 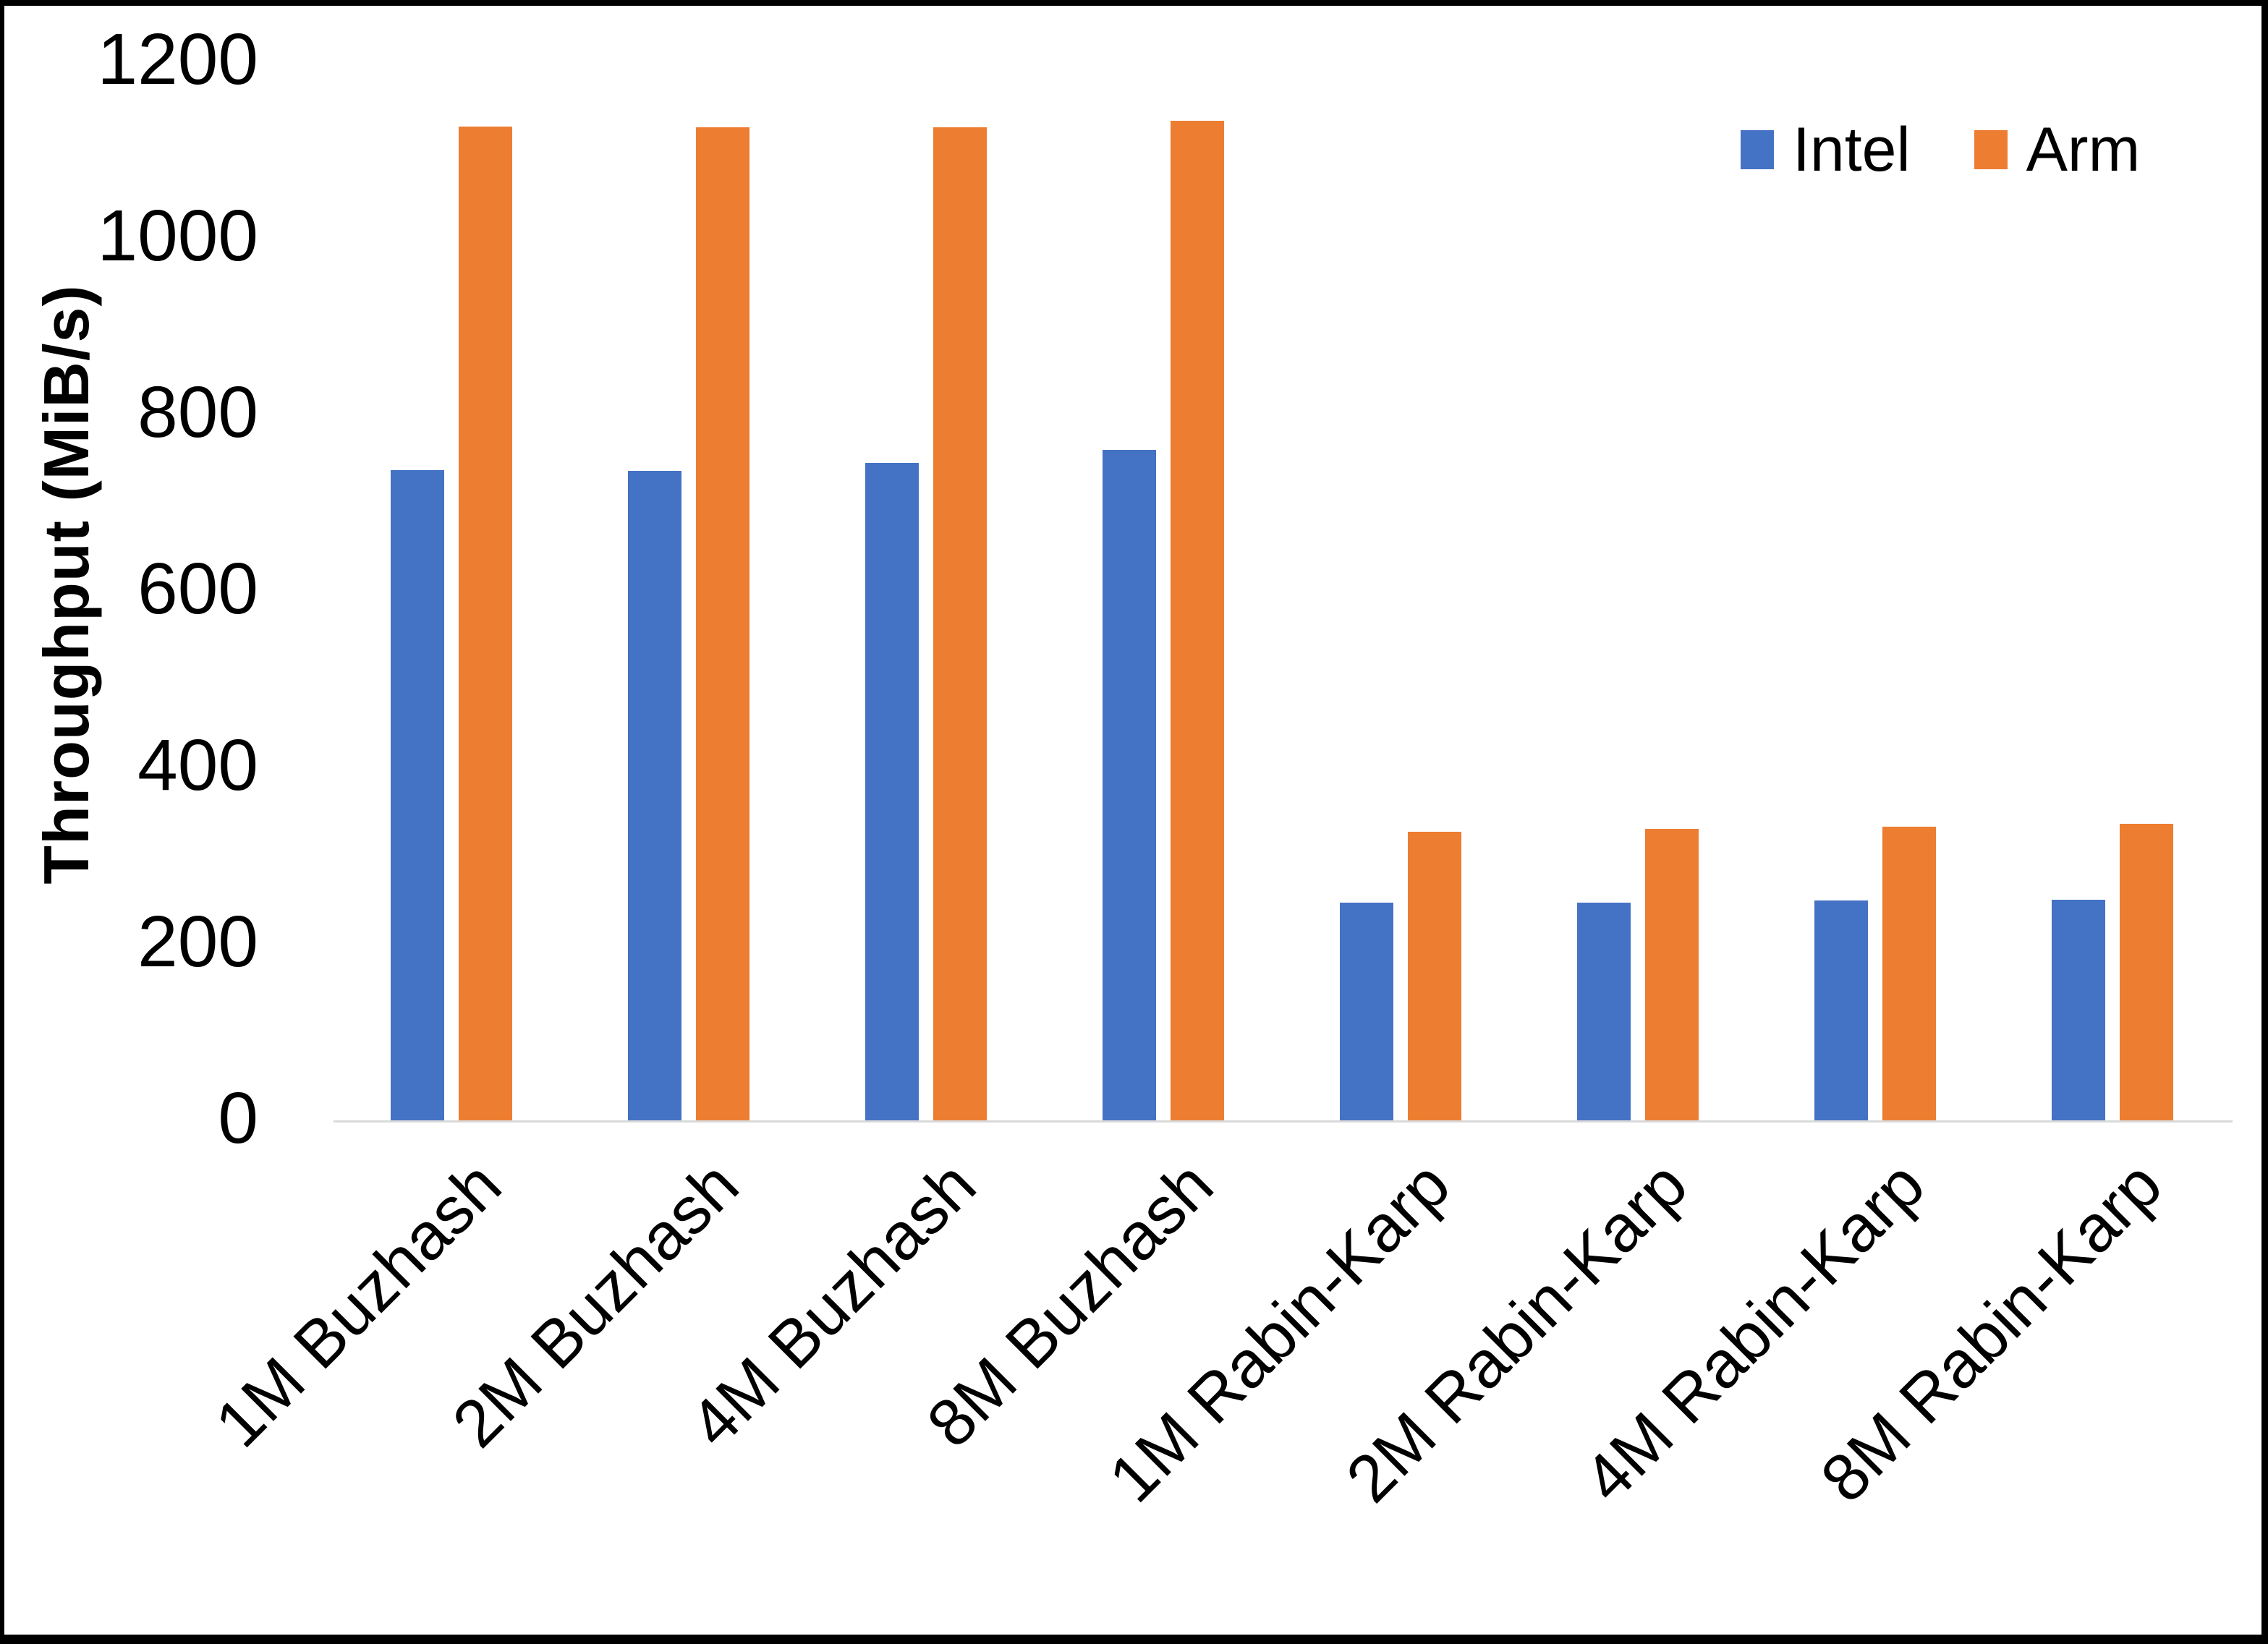 I want to click on legend-swatch-arm, so click(x=1991, y=149).